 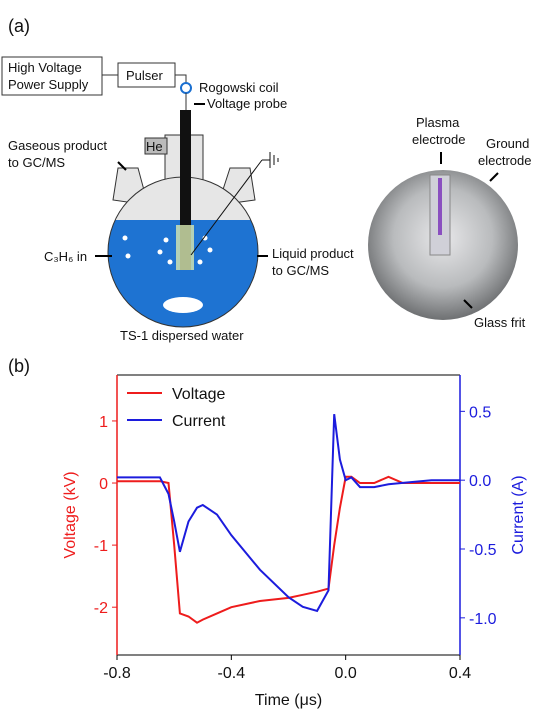 What do you see at coordinates (288, 700) in the screenshot?
I see `x-axis-label: Time (μs)` at bounding box center [288, 700].